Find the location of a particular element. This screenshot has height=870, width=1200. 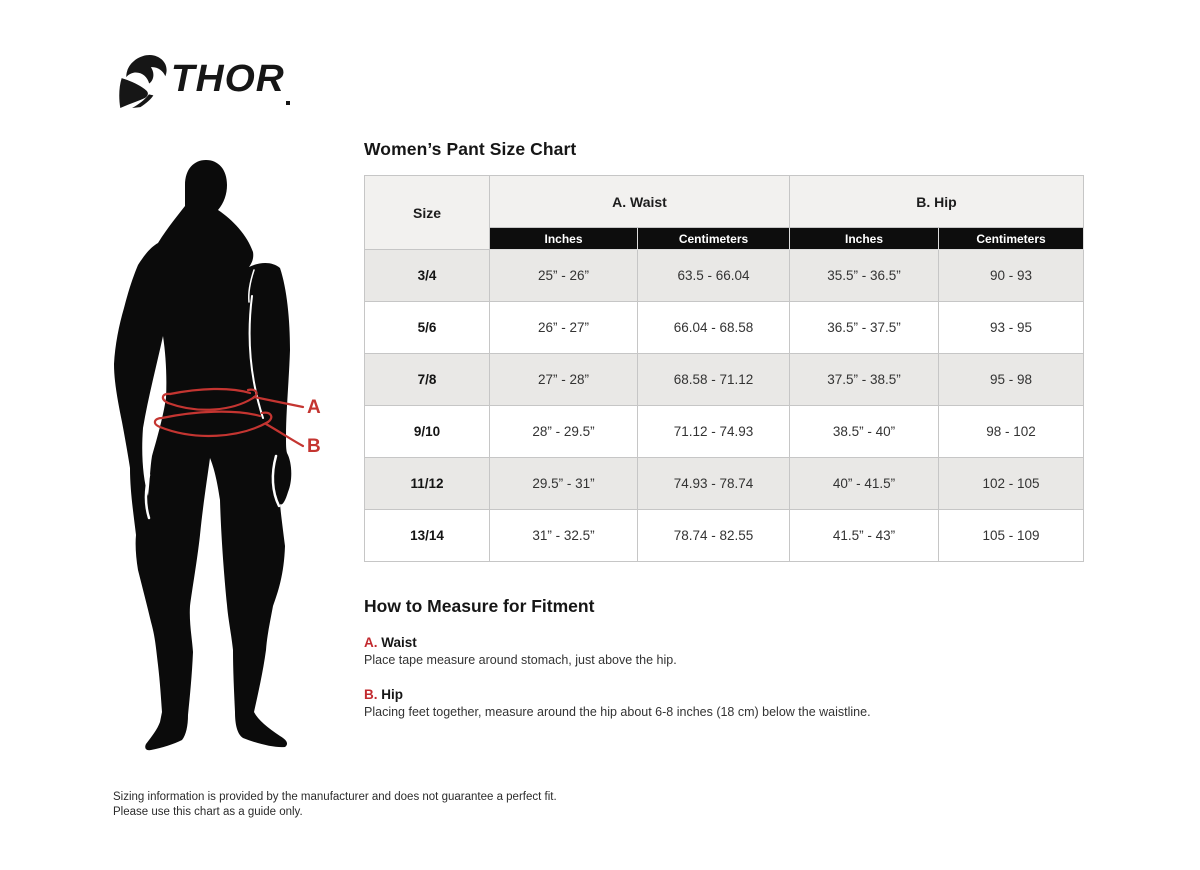

size-chart-title: Women’s Pant Size Chart is located at coordinates (470, 149).